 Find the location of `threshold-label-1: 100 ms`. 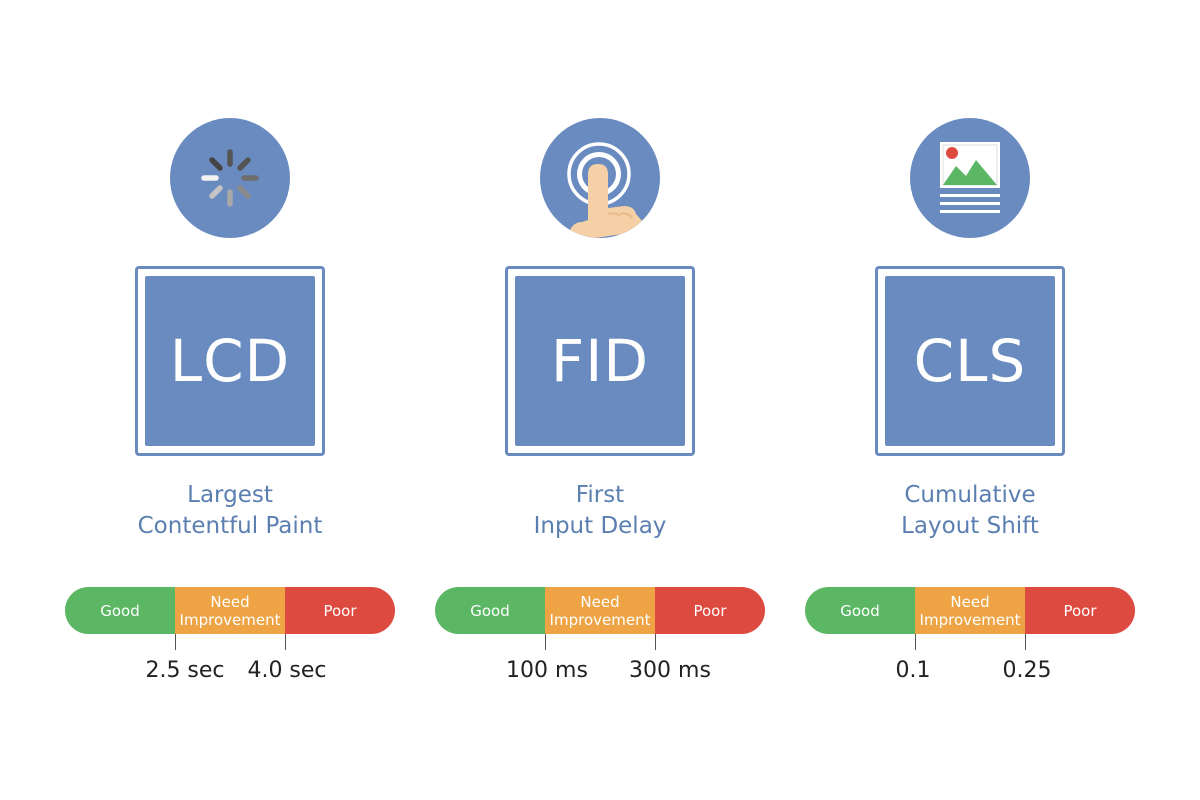

threshold-label-1: 100 ms is located at coordinates (547, 670).